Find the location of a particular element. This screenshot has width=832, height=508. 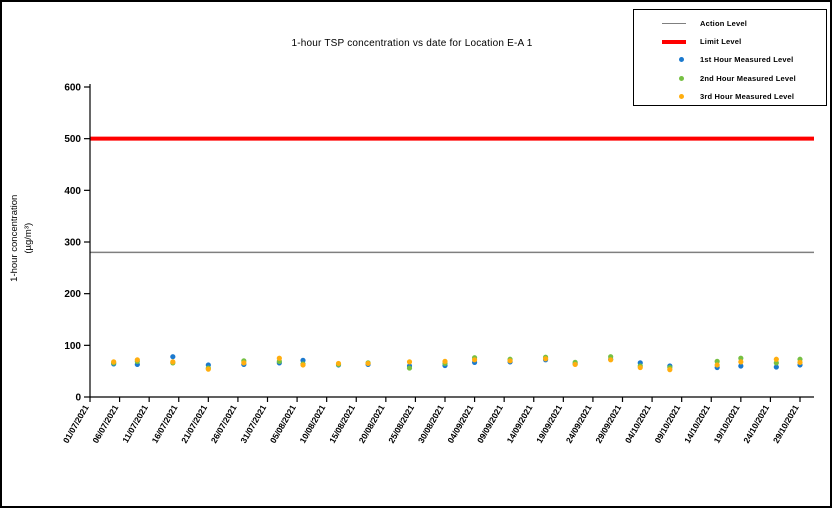

x-tick-label: 25/08/2021 is located at coordinates (401, 424).